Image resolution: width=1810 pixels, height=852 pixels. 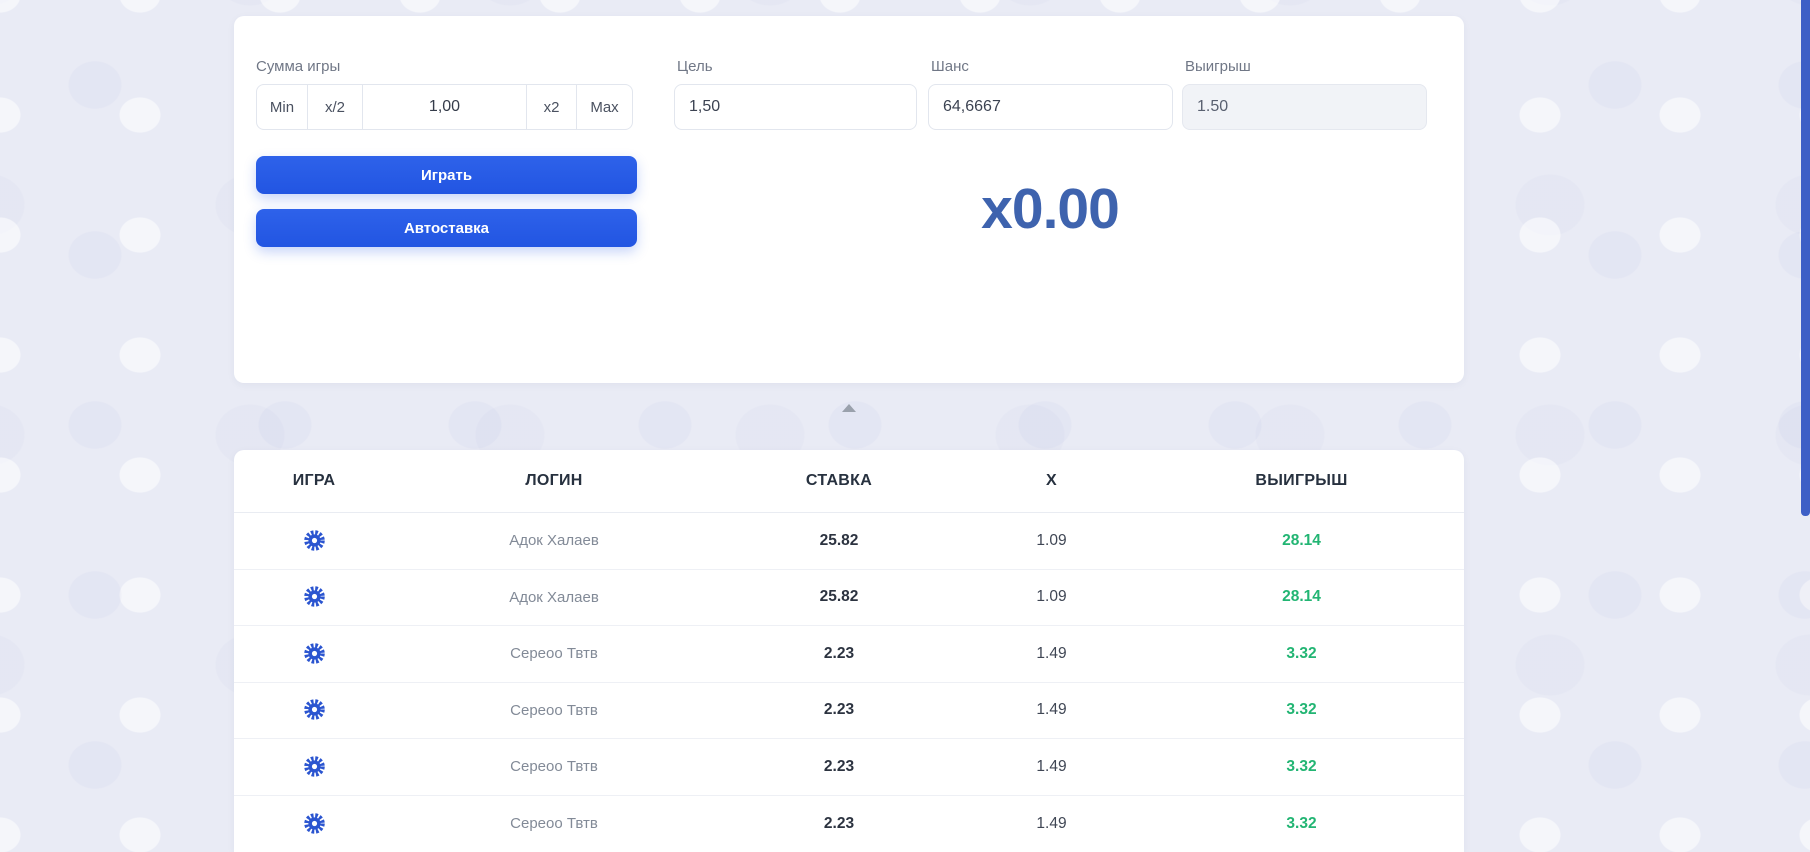 What do you see at coordinates (695, 66) in the screenshot?
I see `goal-label: Цель` at bounding box center [695, 66].